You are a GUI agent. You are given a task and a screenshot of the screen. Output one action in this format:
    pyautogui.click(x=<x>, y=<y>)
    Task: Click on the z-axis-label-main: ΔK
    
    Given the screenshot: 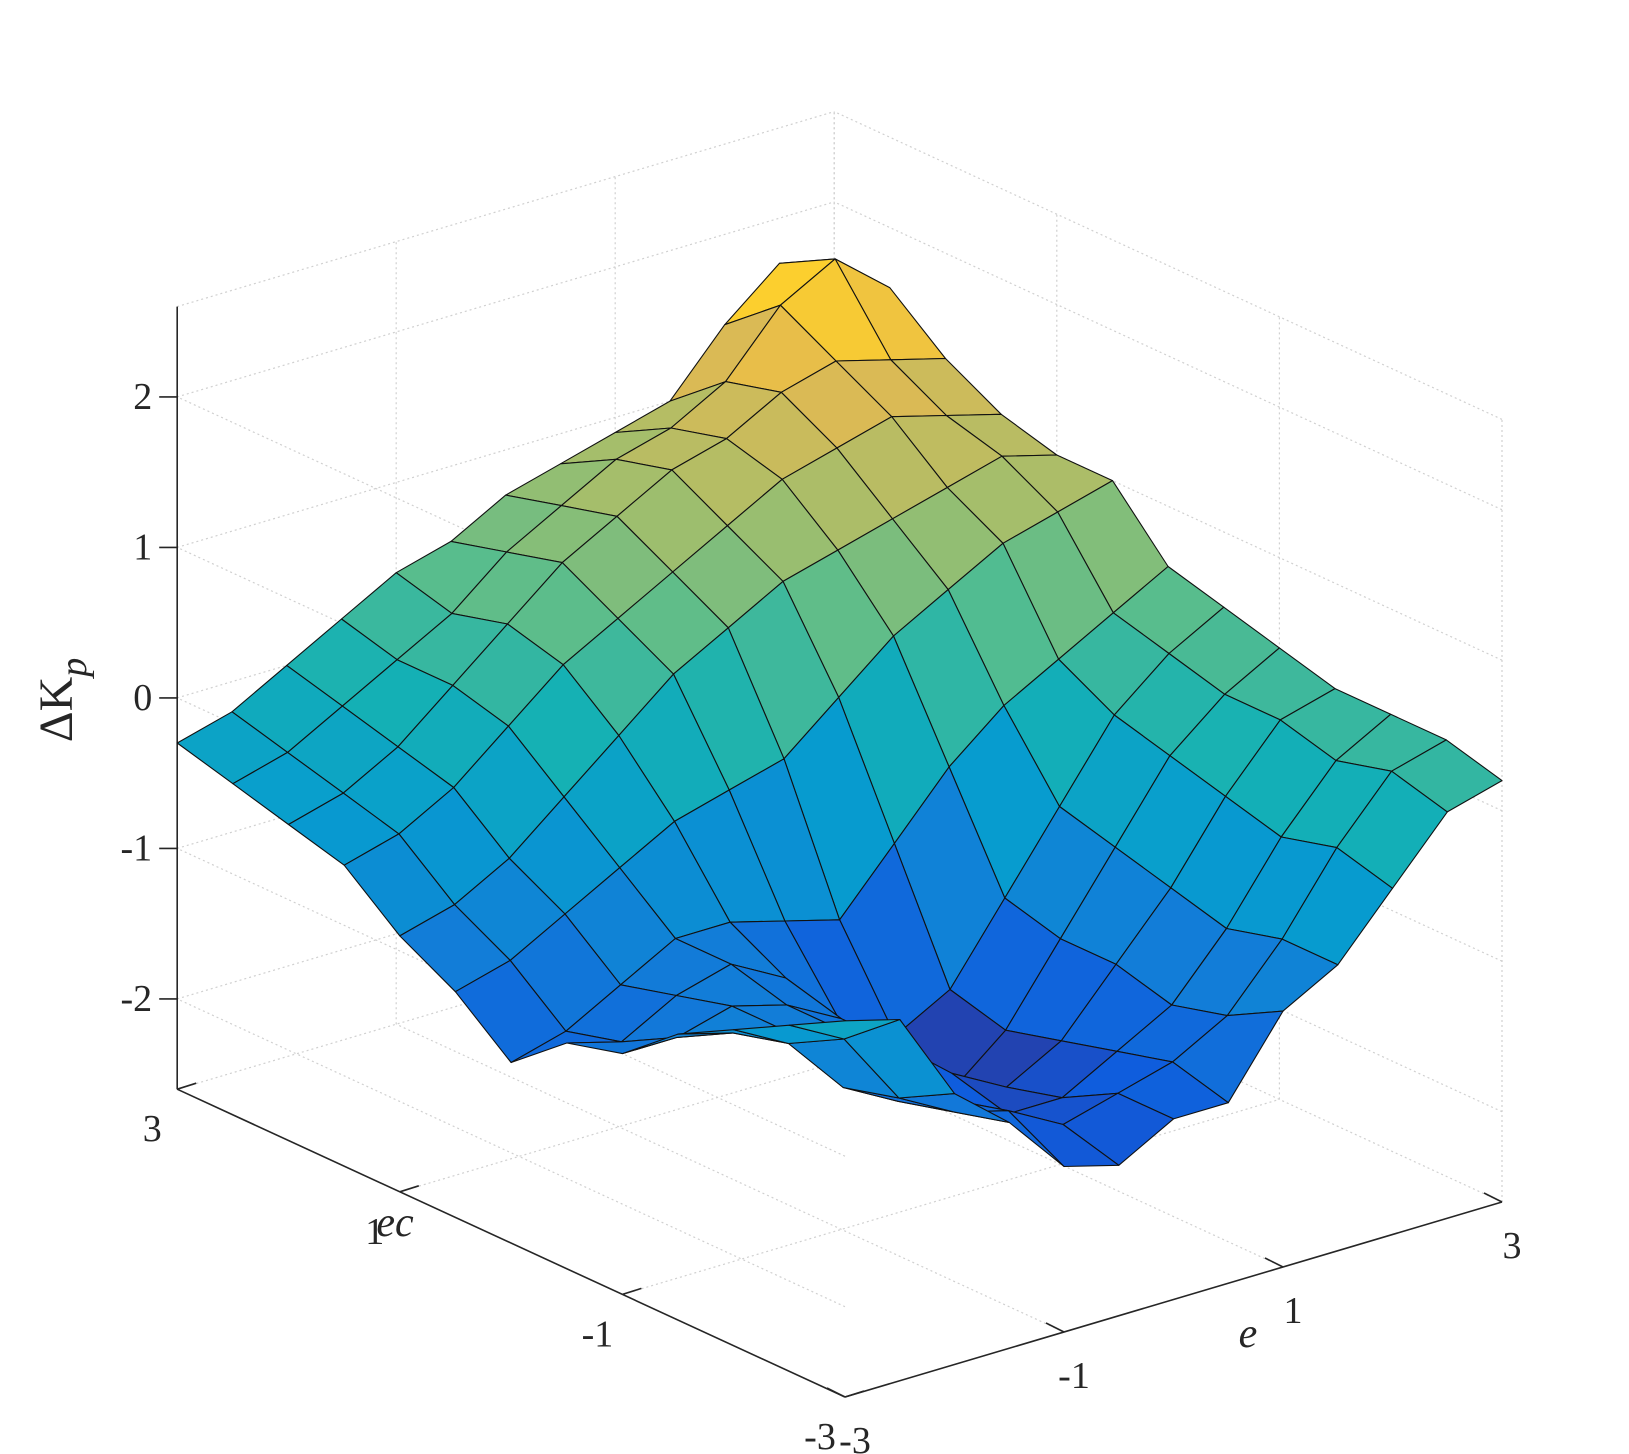 What is the action you would take?
    pyautogui.click(x=56, y=709)
    